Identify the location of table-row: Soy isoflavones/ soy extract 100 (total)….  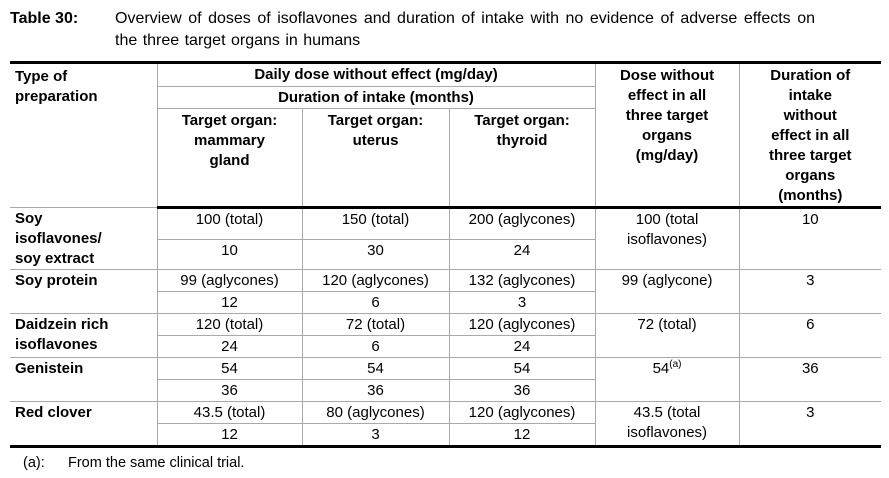
(446, 238).